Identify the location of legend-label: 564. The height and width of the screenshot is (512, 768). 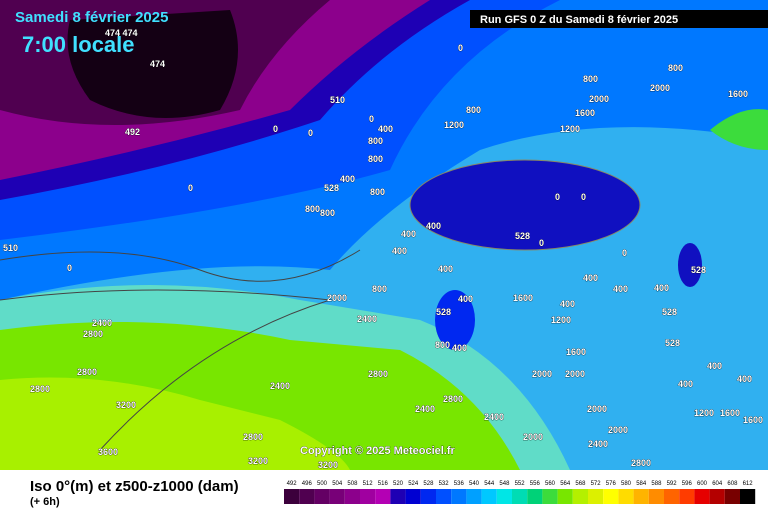
(565, 484).